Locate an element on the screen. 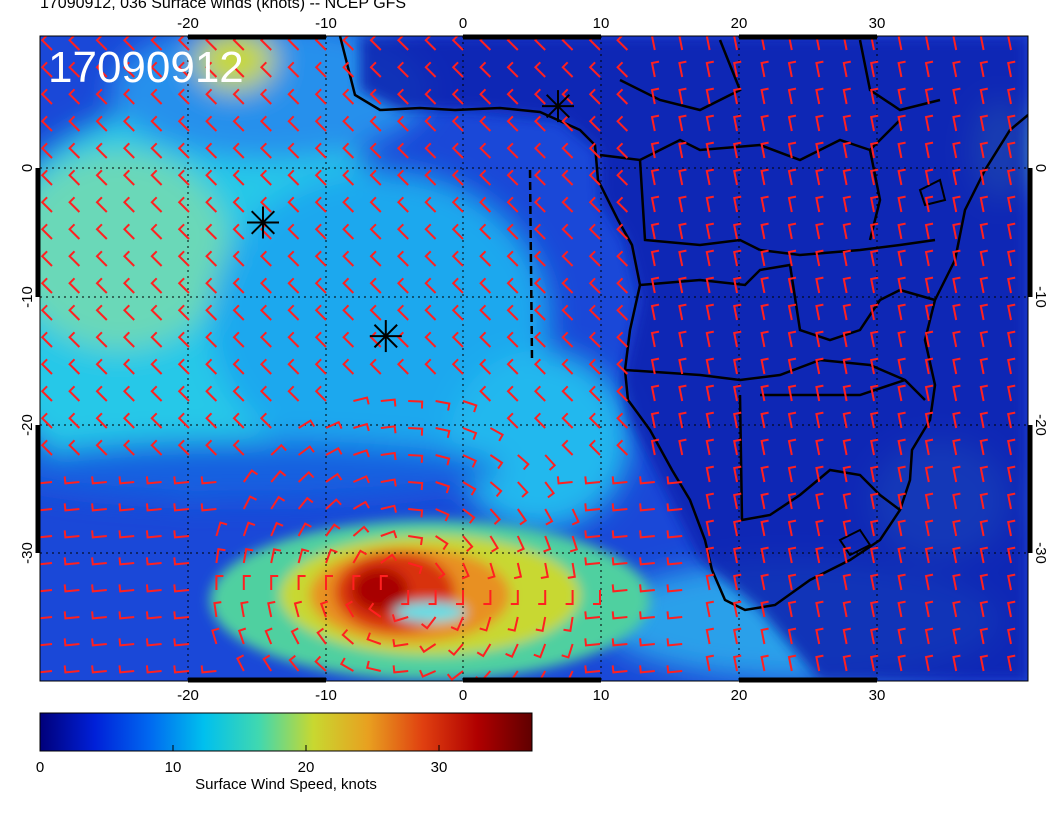 Image resolution: width=1056 pixels, height=816 pixels. lat-tick-label: -10 is located at coordinates (27, 297).